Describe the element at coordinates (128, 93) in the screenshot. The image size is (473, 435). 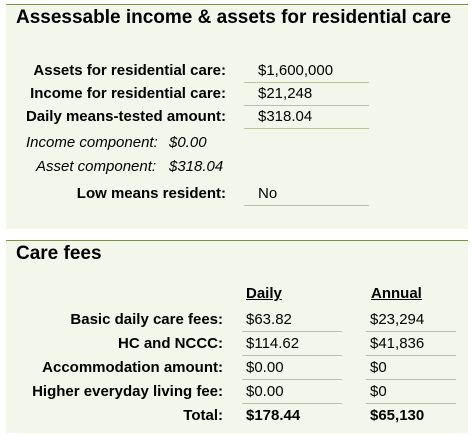
I see `income-label: Income for residential care:` at that location.